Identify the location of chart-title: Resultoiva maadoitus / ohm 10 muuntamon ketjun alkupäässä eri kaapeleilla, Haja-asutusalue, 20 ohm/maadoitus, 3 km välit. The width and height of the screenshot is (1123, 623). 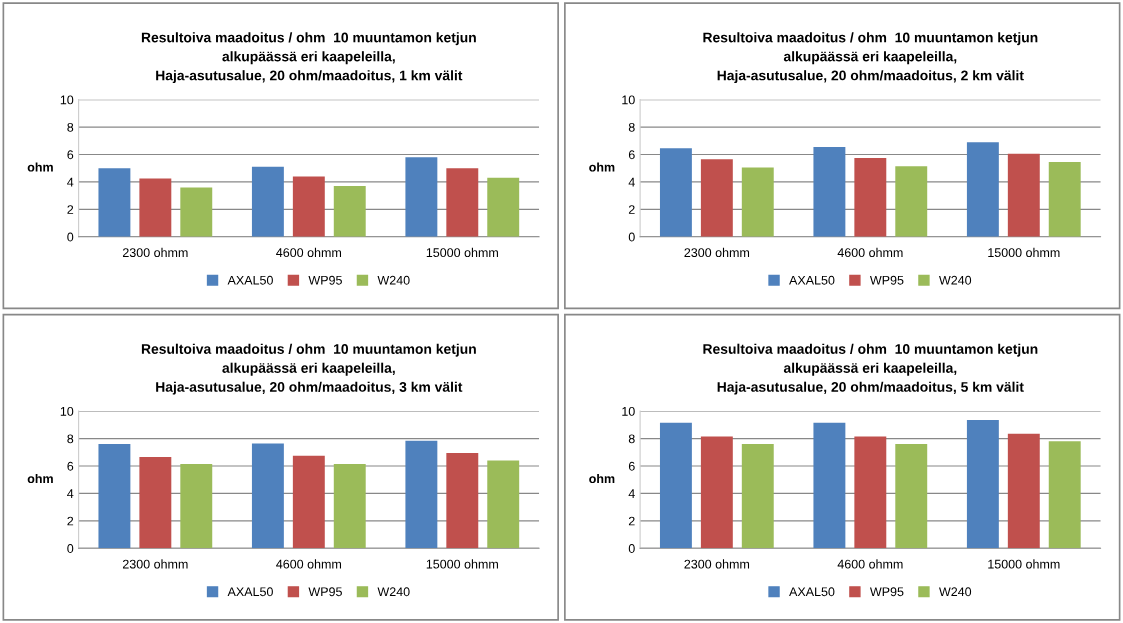
(308, 369).